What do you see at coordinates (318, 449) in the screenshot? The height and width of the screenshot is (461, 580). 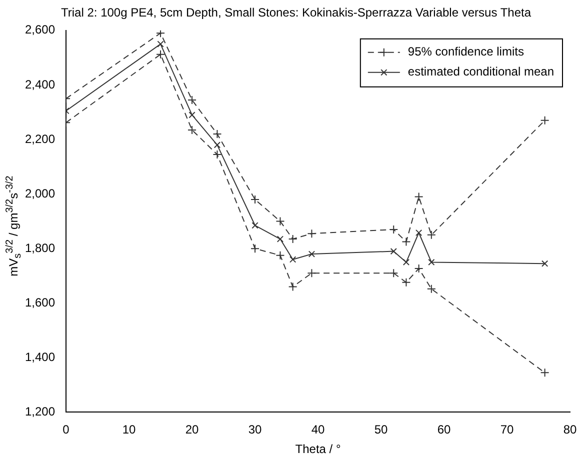 I see `x-axis-title: Theta / °` at bounding box center [318, 449].